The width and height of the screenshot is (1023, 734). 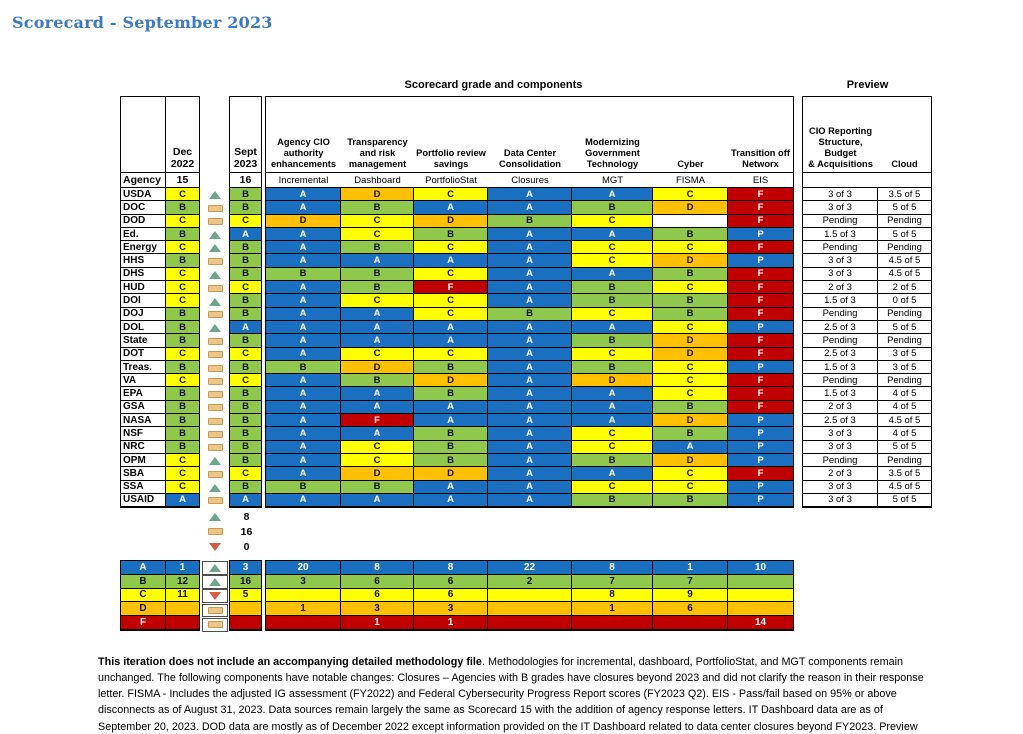 I want to click on preview-cio-cell: 1.5 of 3, so click(x=840, y=301).